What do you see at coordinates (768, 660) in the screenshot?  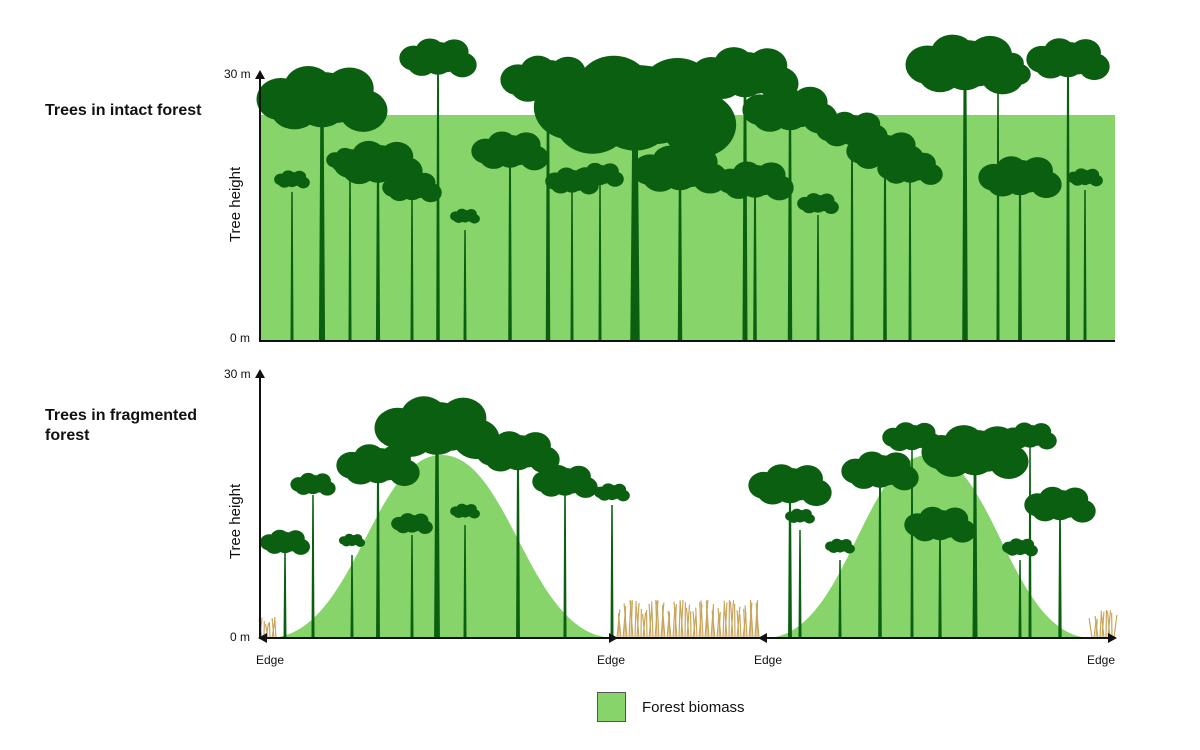 I see `edge-label-3: Edge` at bounding box center [768, 660].